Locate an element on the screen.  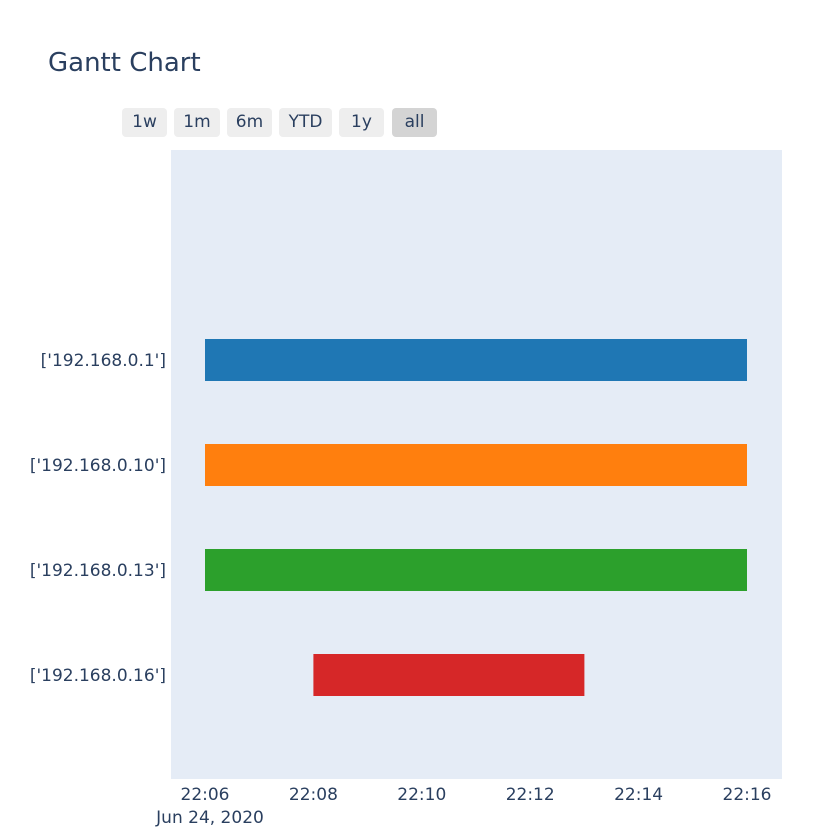
range-1w-button: 1w is located at coordinates (144, 122).